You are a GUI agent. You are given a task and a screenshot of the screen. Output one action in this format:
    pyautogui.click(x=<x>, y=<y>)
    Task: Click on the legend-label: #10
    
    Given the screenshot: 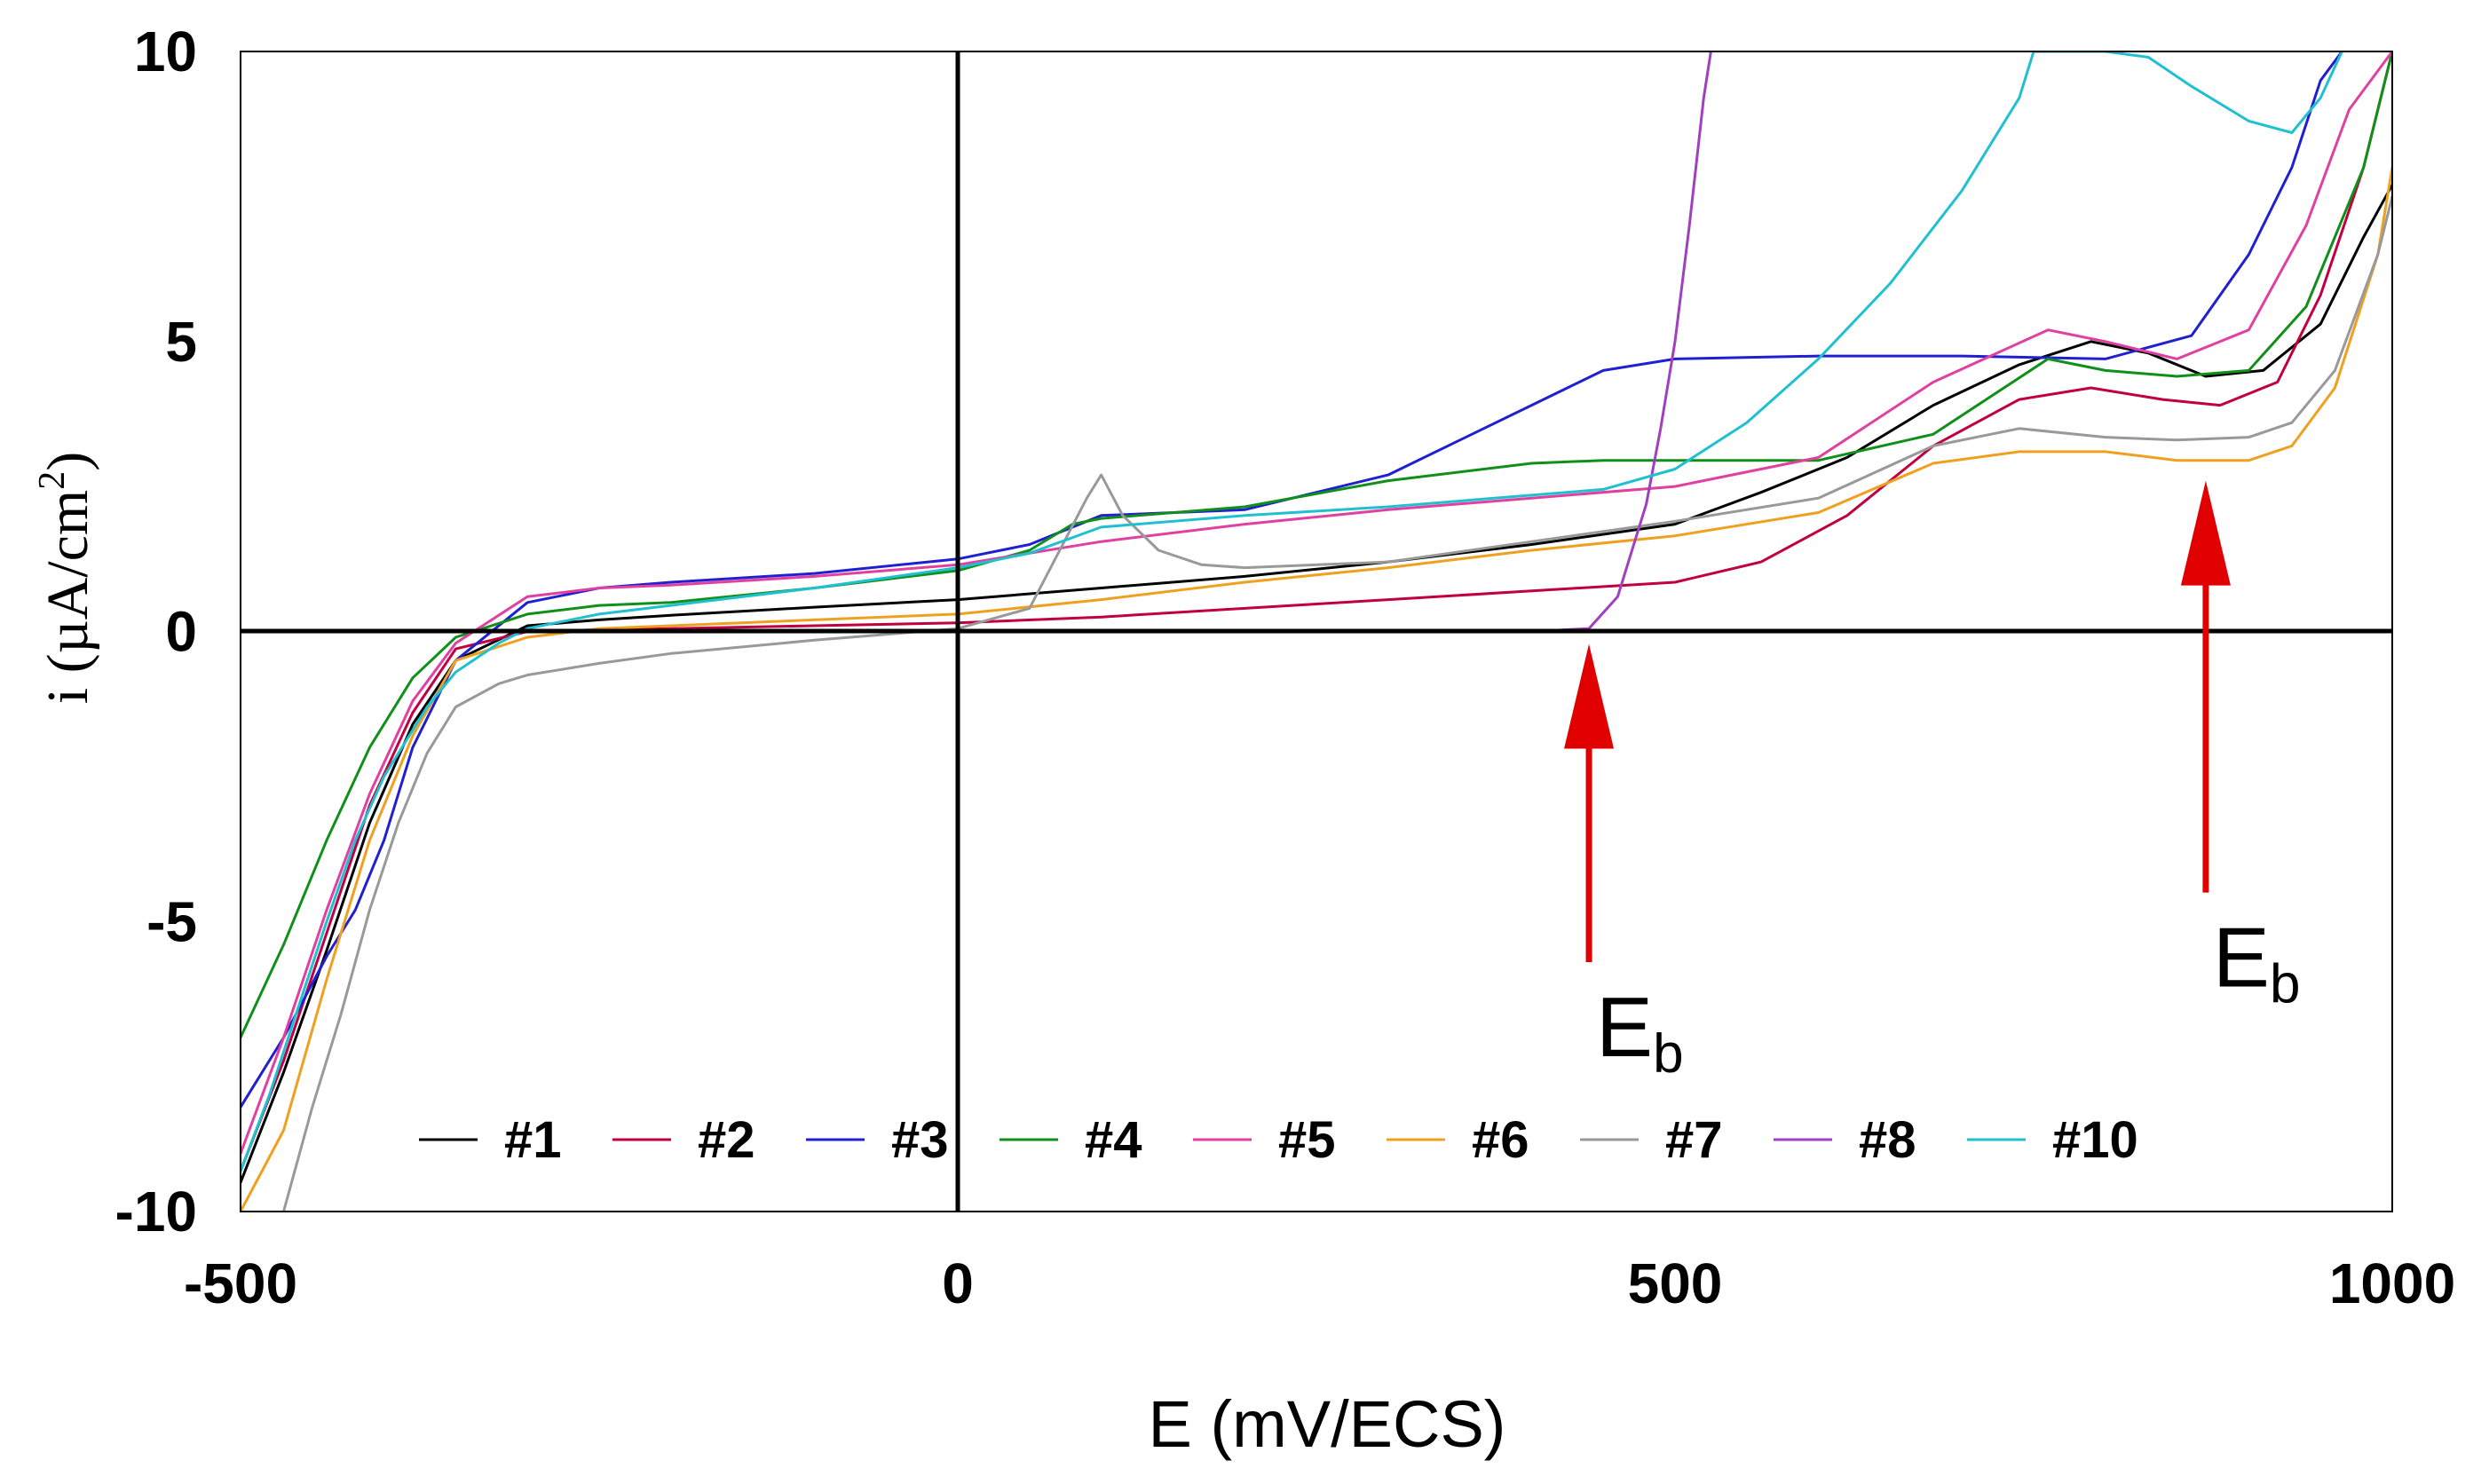 What is the action you would take?
    pyautogui.click(x=2095, y=1140)
    